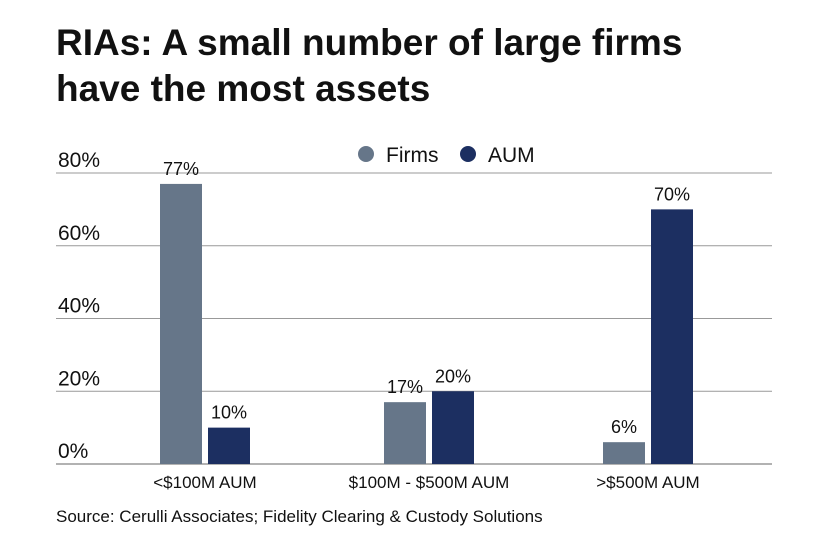 The width and height of the screenshot is (840, 547). What do you see at coordinates (73, 451) in the screenshot?
I see `y-tick-label: 0%` at bounding box center [73, 451].